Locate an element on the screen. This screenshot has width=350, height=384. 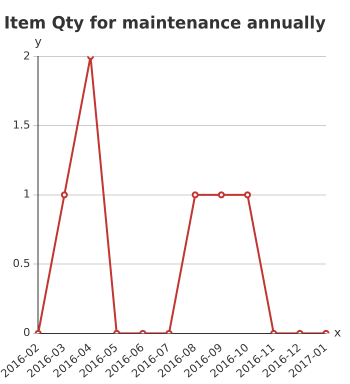
x-axis-title: x is located at coordinates (338, 332).